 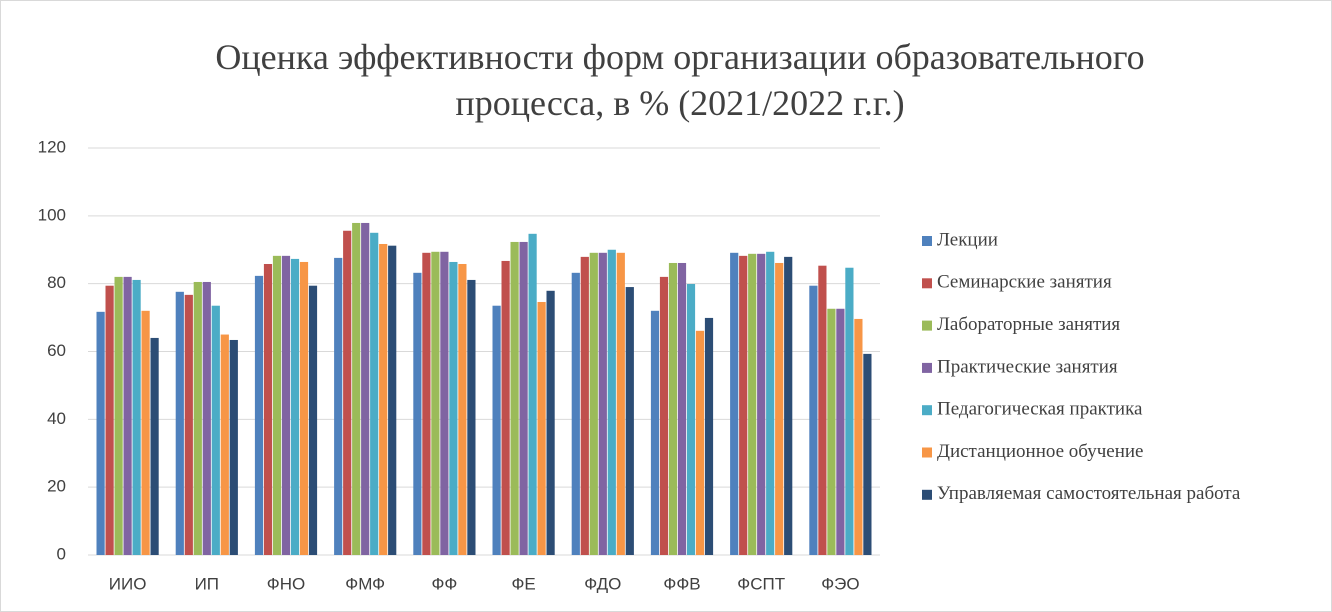 I want to click on x-tick-label: ФНО, so click(x=286, y=583).